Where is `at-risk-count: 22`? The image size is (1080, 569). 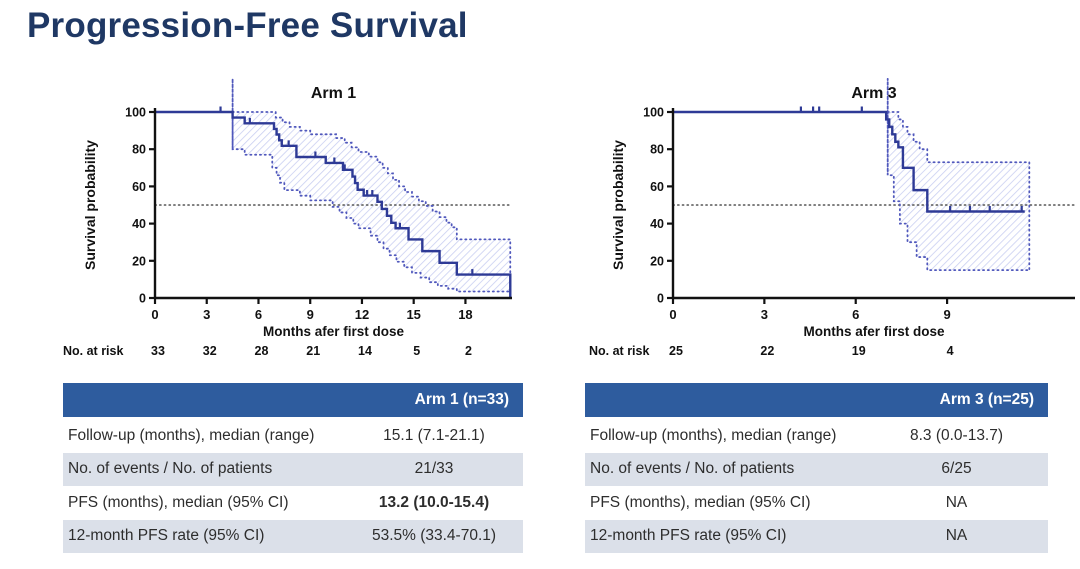 at-risk-count: 22 is located at coordinates (767, 351).